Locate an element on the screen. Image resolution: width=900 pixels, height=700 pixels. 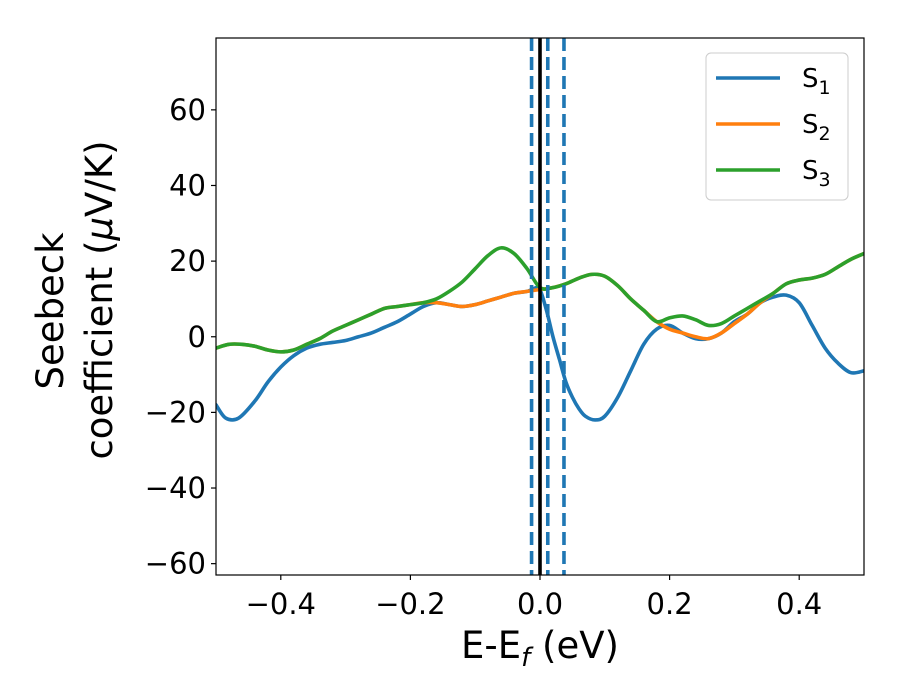
y-tick-label: 40 is located at coordinates (187, 185).